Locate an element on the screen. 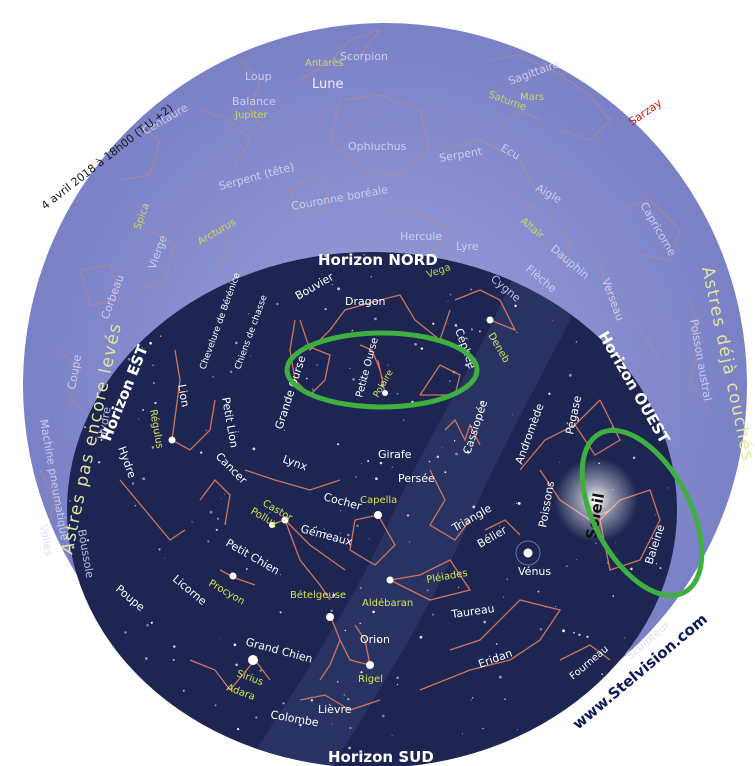 This screenshot has width=755, height=766. constellation-line-gemeaux is located at coordinates (300, 560).